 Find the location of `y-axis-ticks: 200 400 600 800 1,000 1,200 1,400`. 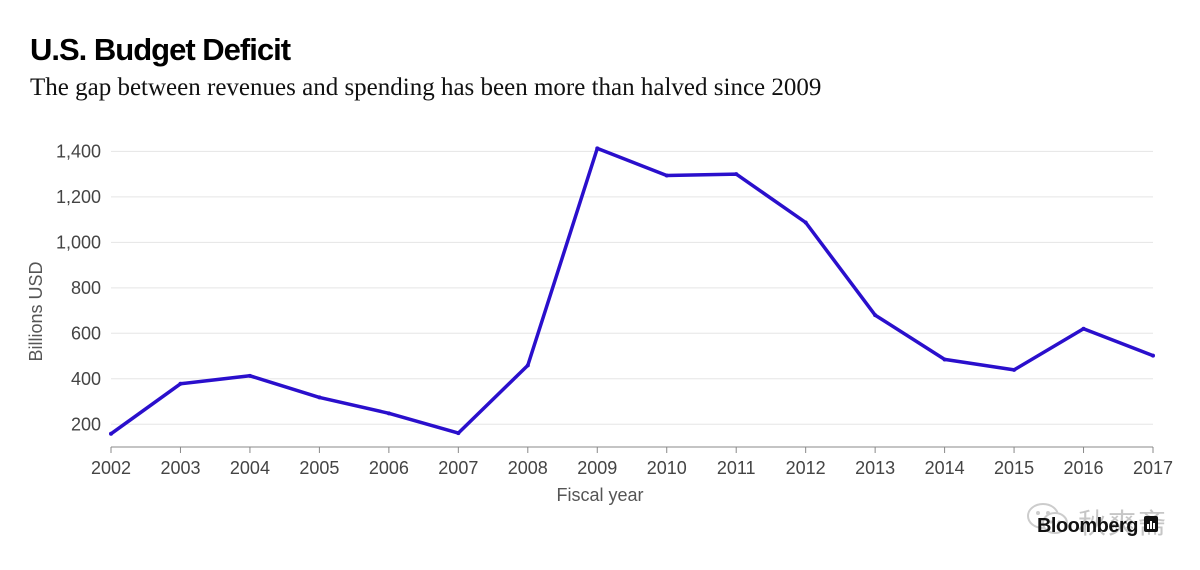

y-axis-ticks: 200 400 600 800 1,000 1,200 1,400 is located at coordinates (78, 287).